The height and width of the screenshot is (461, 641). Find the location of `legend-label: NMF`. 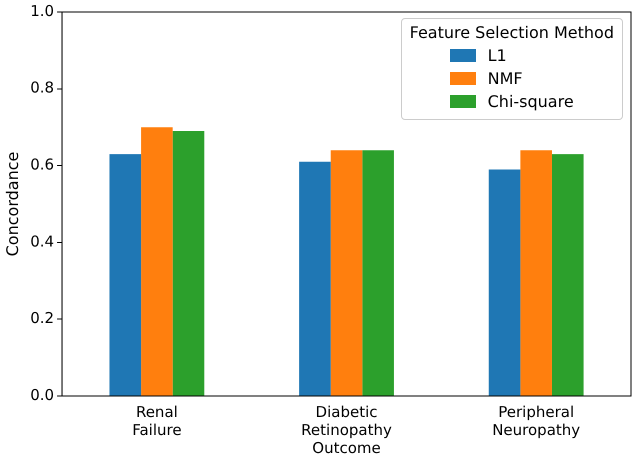

legend-label: NMF is located at coordinates (505, 78).